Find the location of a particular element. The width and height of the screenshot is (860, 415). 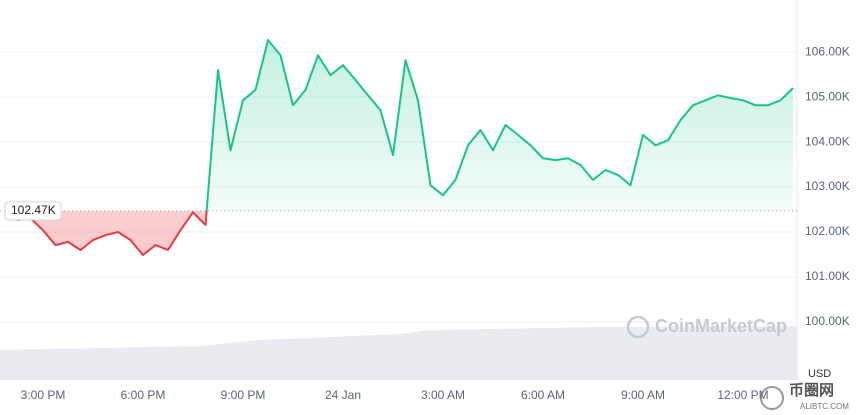

watermark: CoinMarketCap is located at coordinates (721, 326).